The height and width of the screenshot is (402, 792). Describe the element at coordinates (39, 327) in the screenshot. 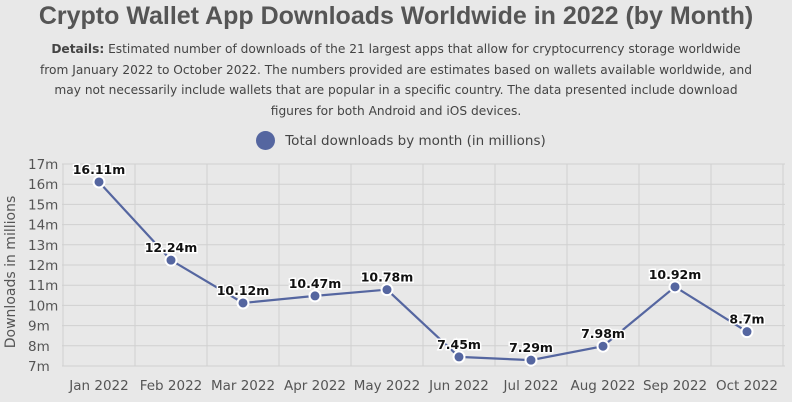

I see `y-tick-label: 9m` at that location.